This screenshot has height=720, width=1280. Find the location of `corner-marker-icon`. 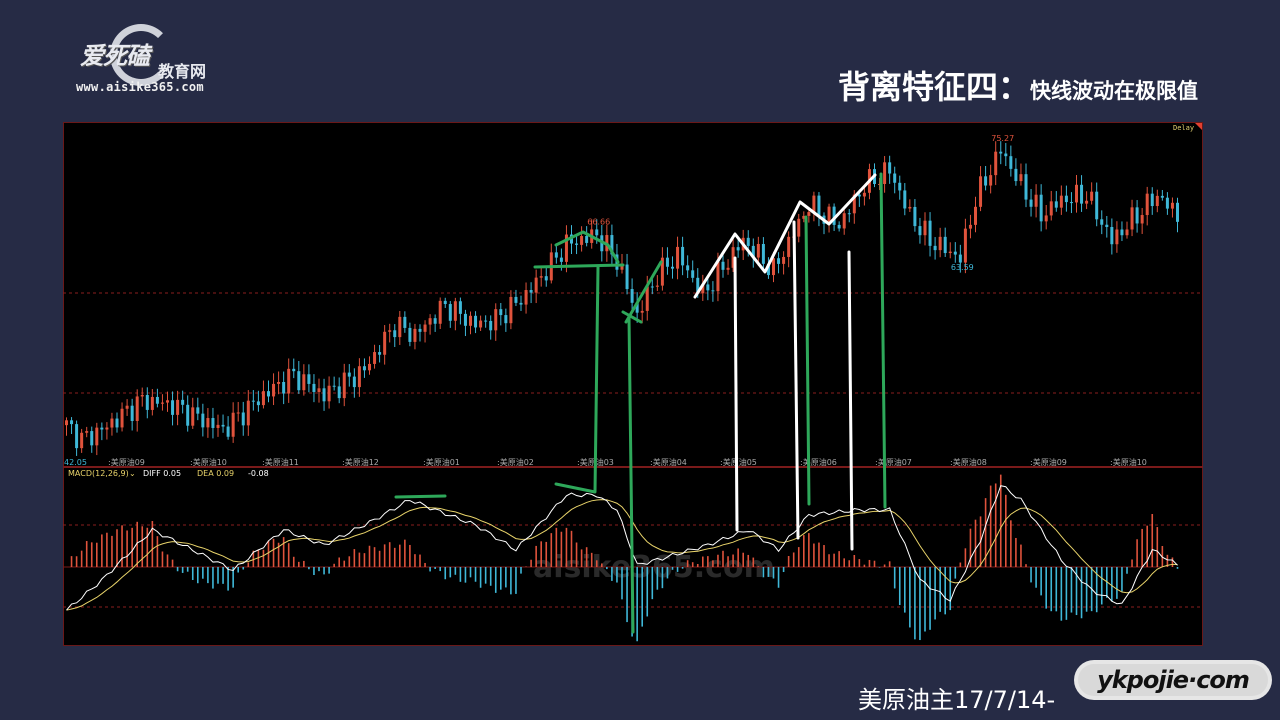

corner-marker-icon is located at coordinates (1198, 126).